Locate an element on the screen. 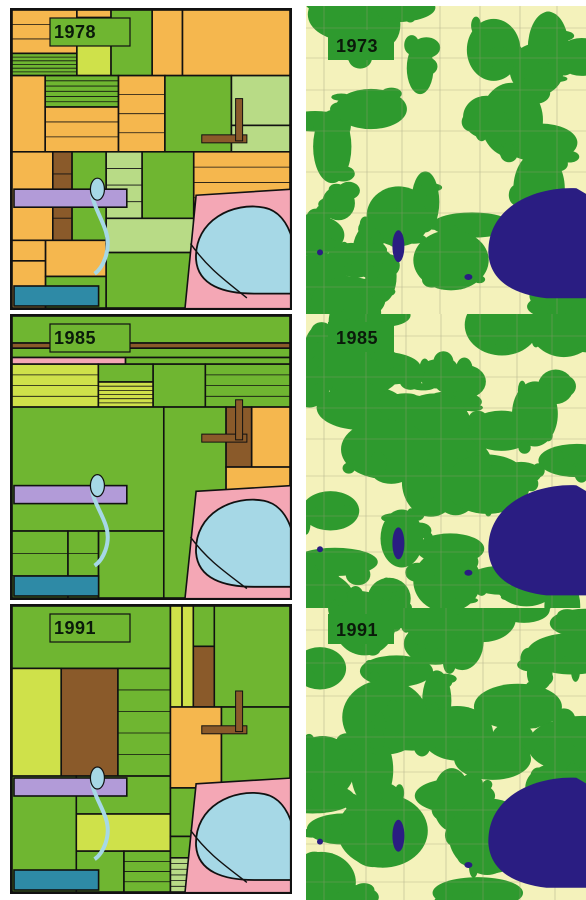 Image resolution: width=586 pixels, height=900 pixels. map-year-label: 1973 is located at coordinates (357, 46).